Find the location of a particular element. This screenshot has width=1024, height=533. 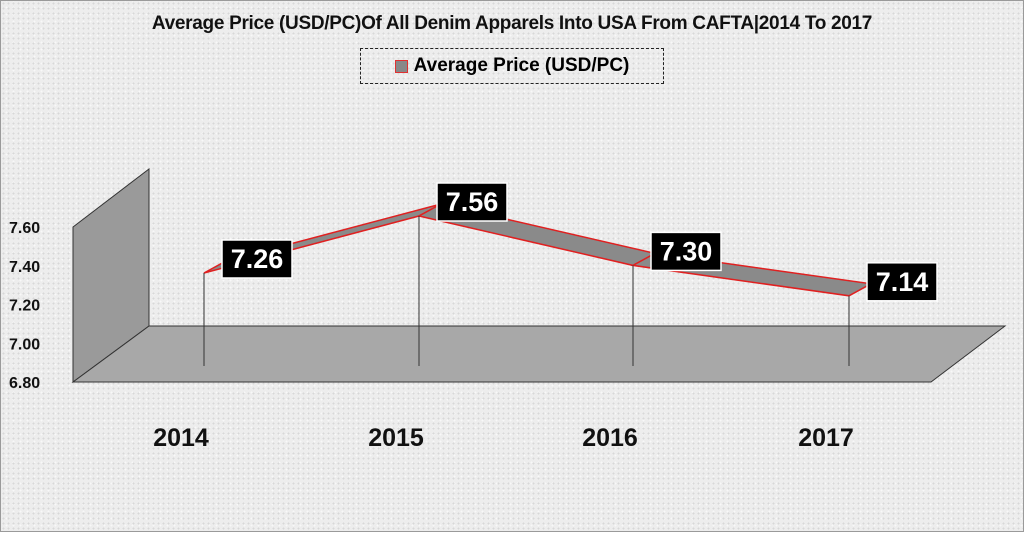

data-label: 7.14 is located at coordinates (902, 282).